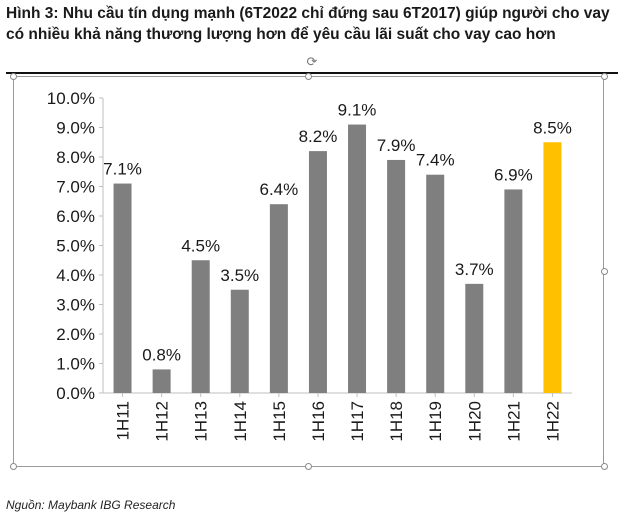 This screenshot has height=515, width=630. Describe the element at coordinates (317, 272) in the screenshot. I see `bar-1H16` at that location.